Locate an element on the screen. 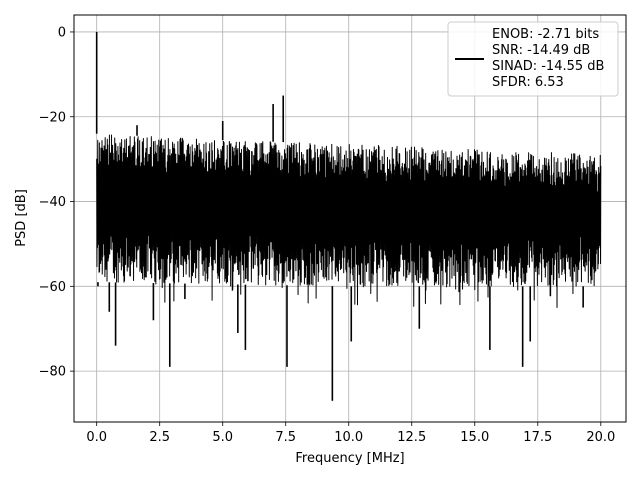 This screenshot has width=640, height=480. x-tick-label: 20.0 is located at coordinates (600, 437).